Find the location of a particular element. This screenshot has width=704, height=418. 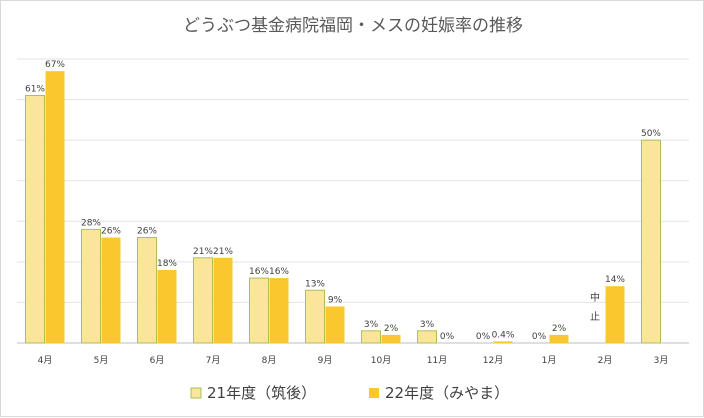

x-tick-label: 2月 is located at coordinates (605, 360).